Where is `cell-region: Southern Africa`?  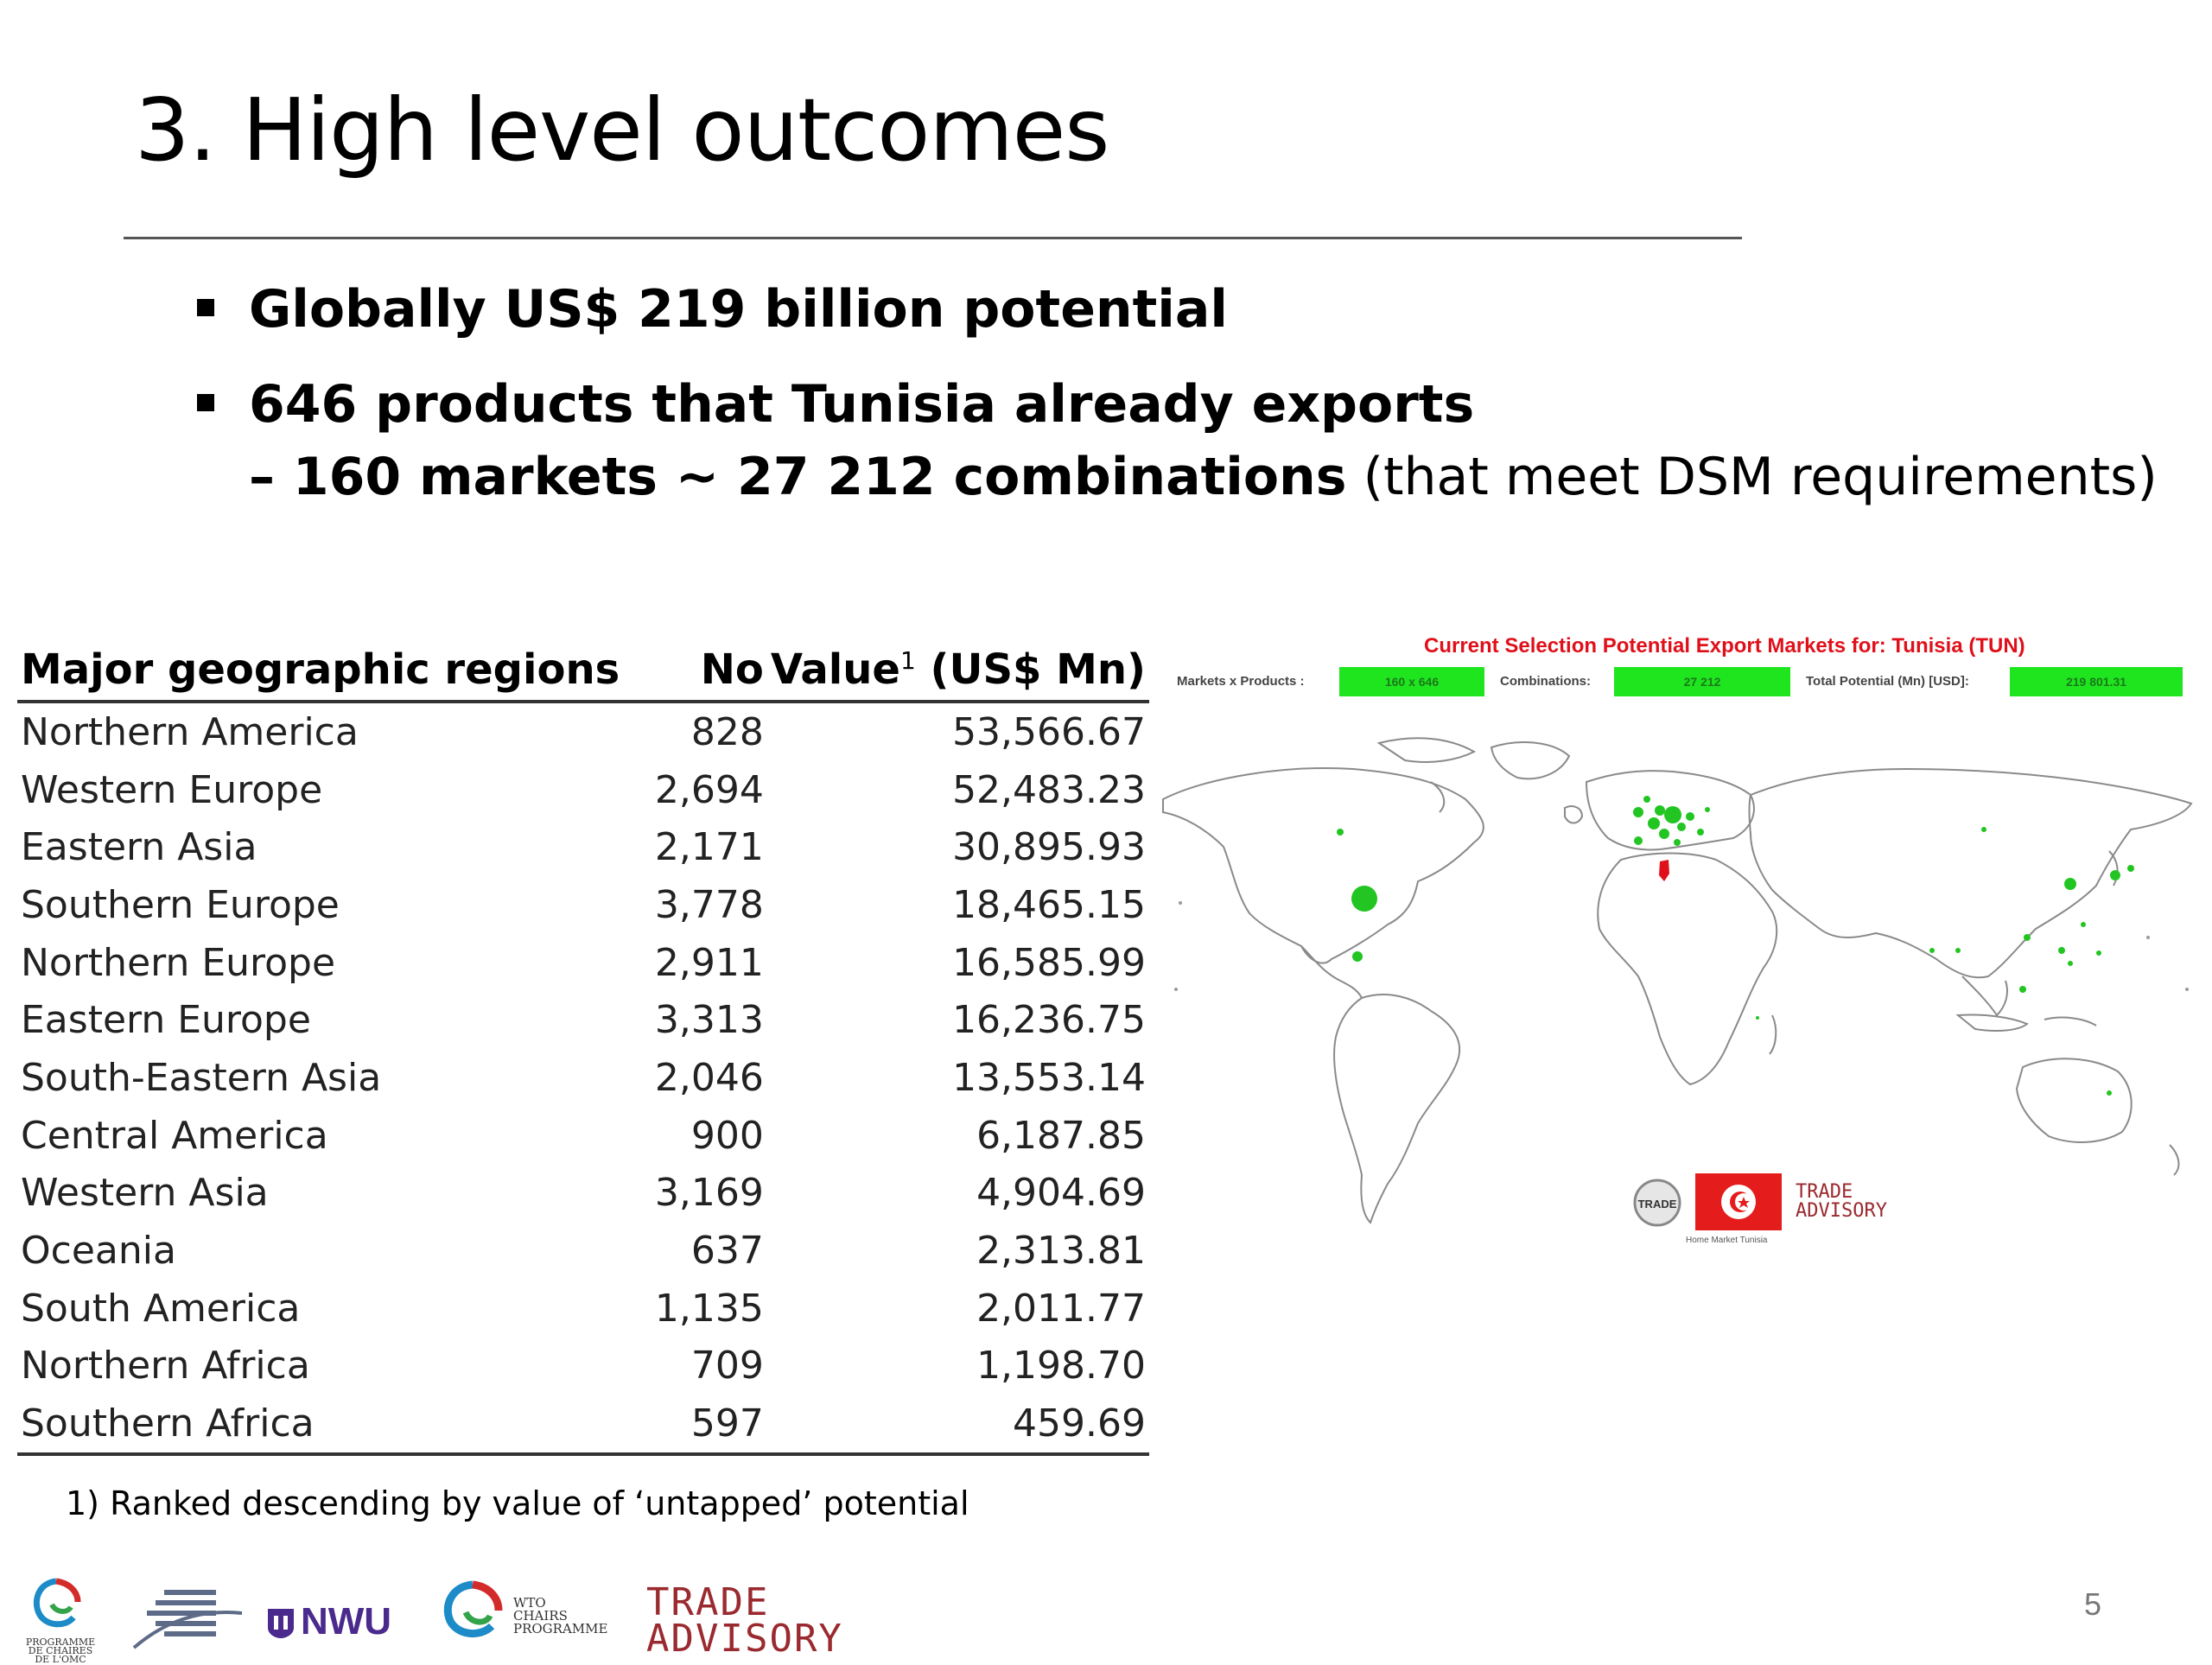 cell-region: Southern Africa is located at coordinates (320, 1426).